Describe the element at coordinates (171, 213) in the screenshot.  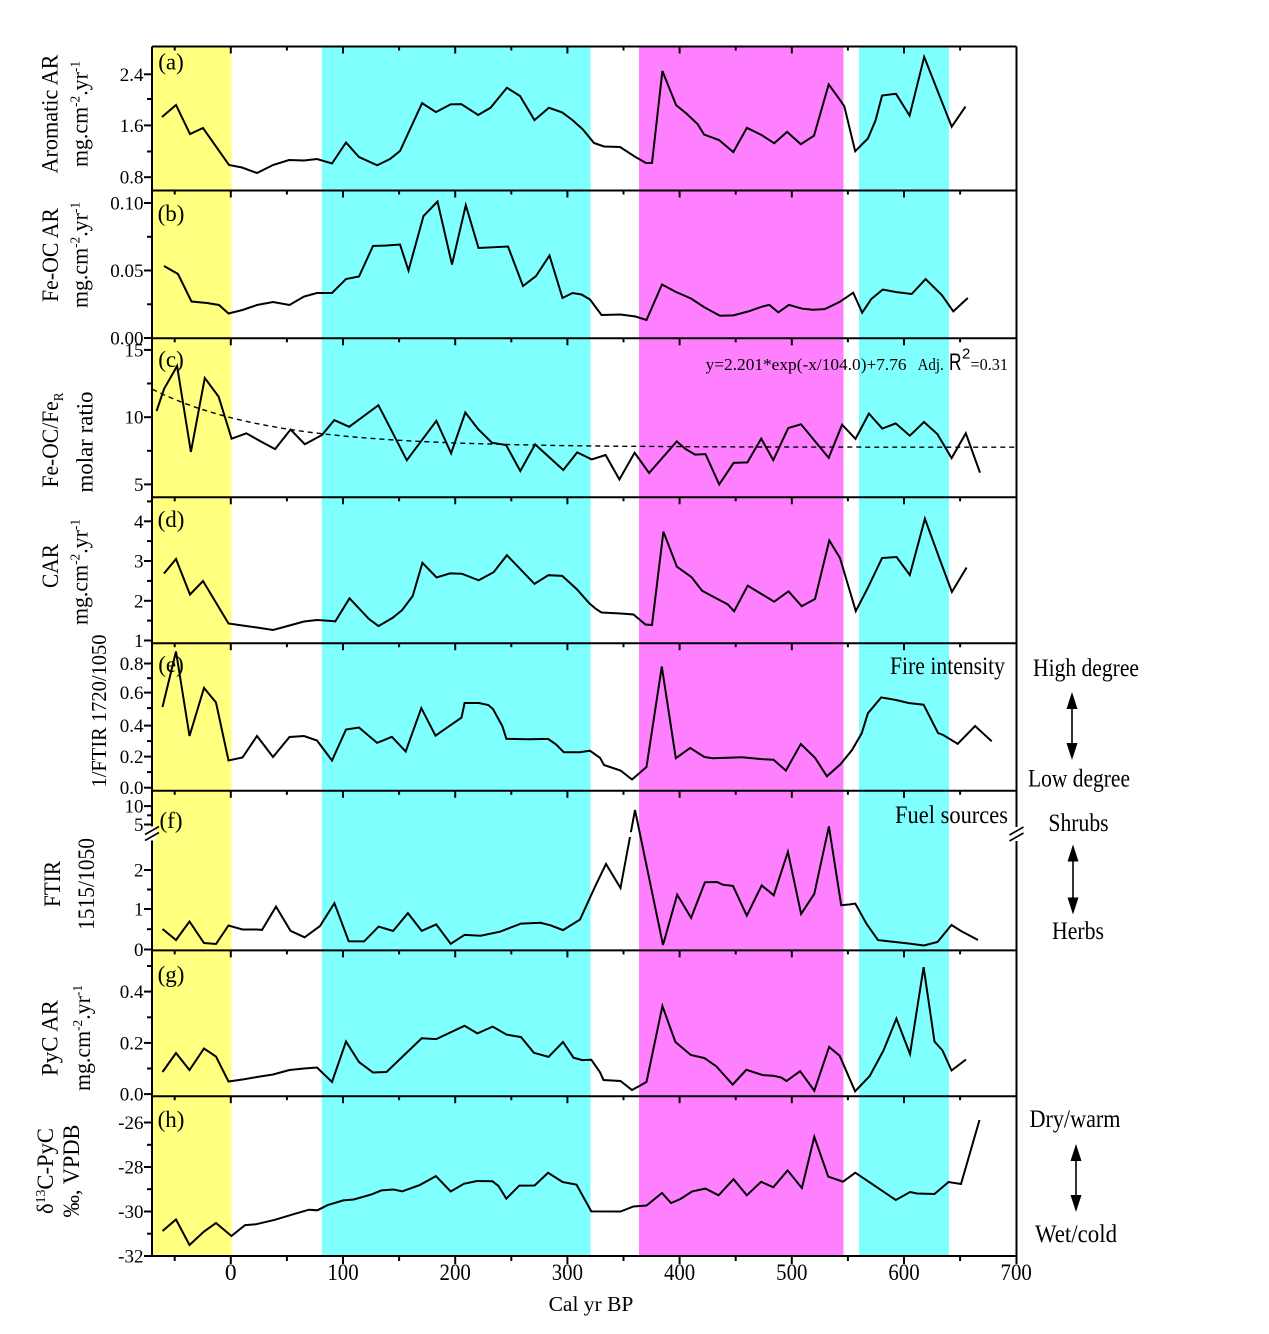
I see `svg-text: (b)` at that location.